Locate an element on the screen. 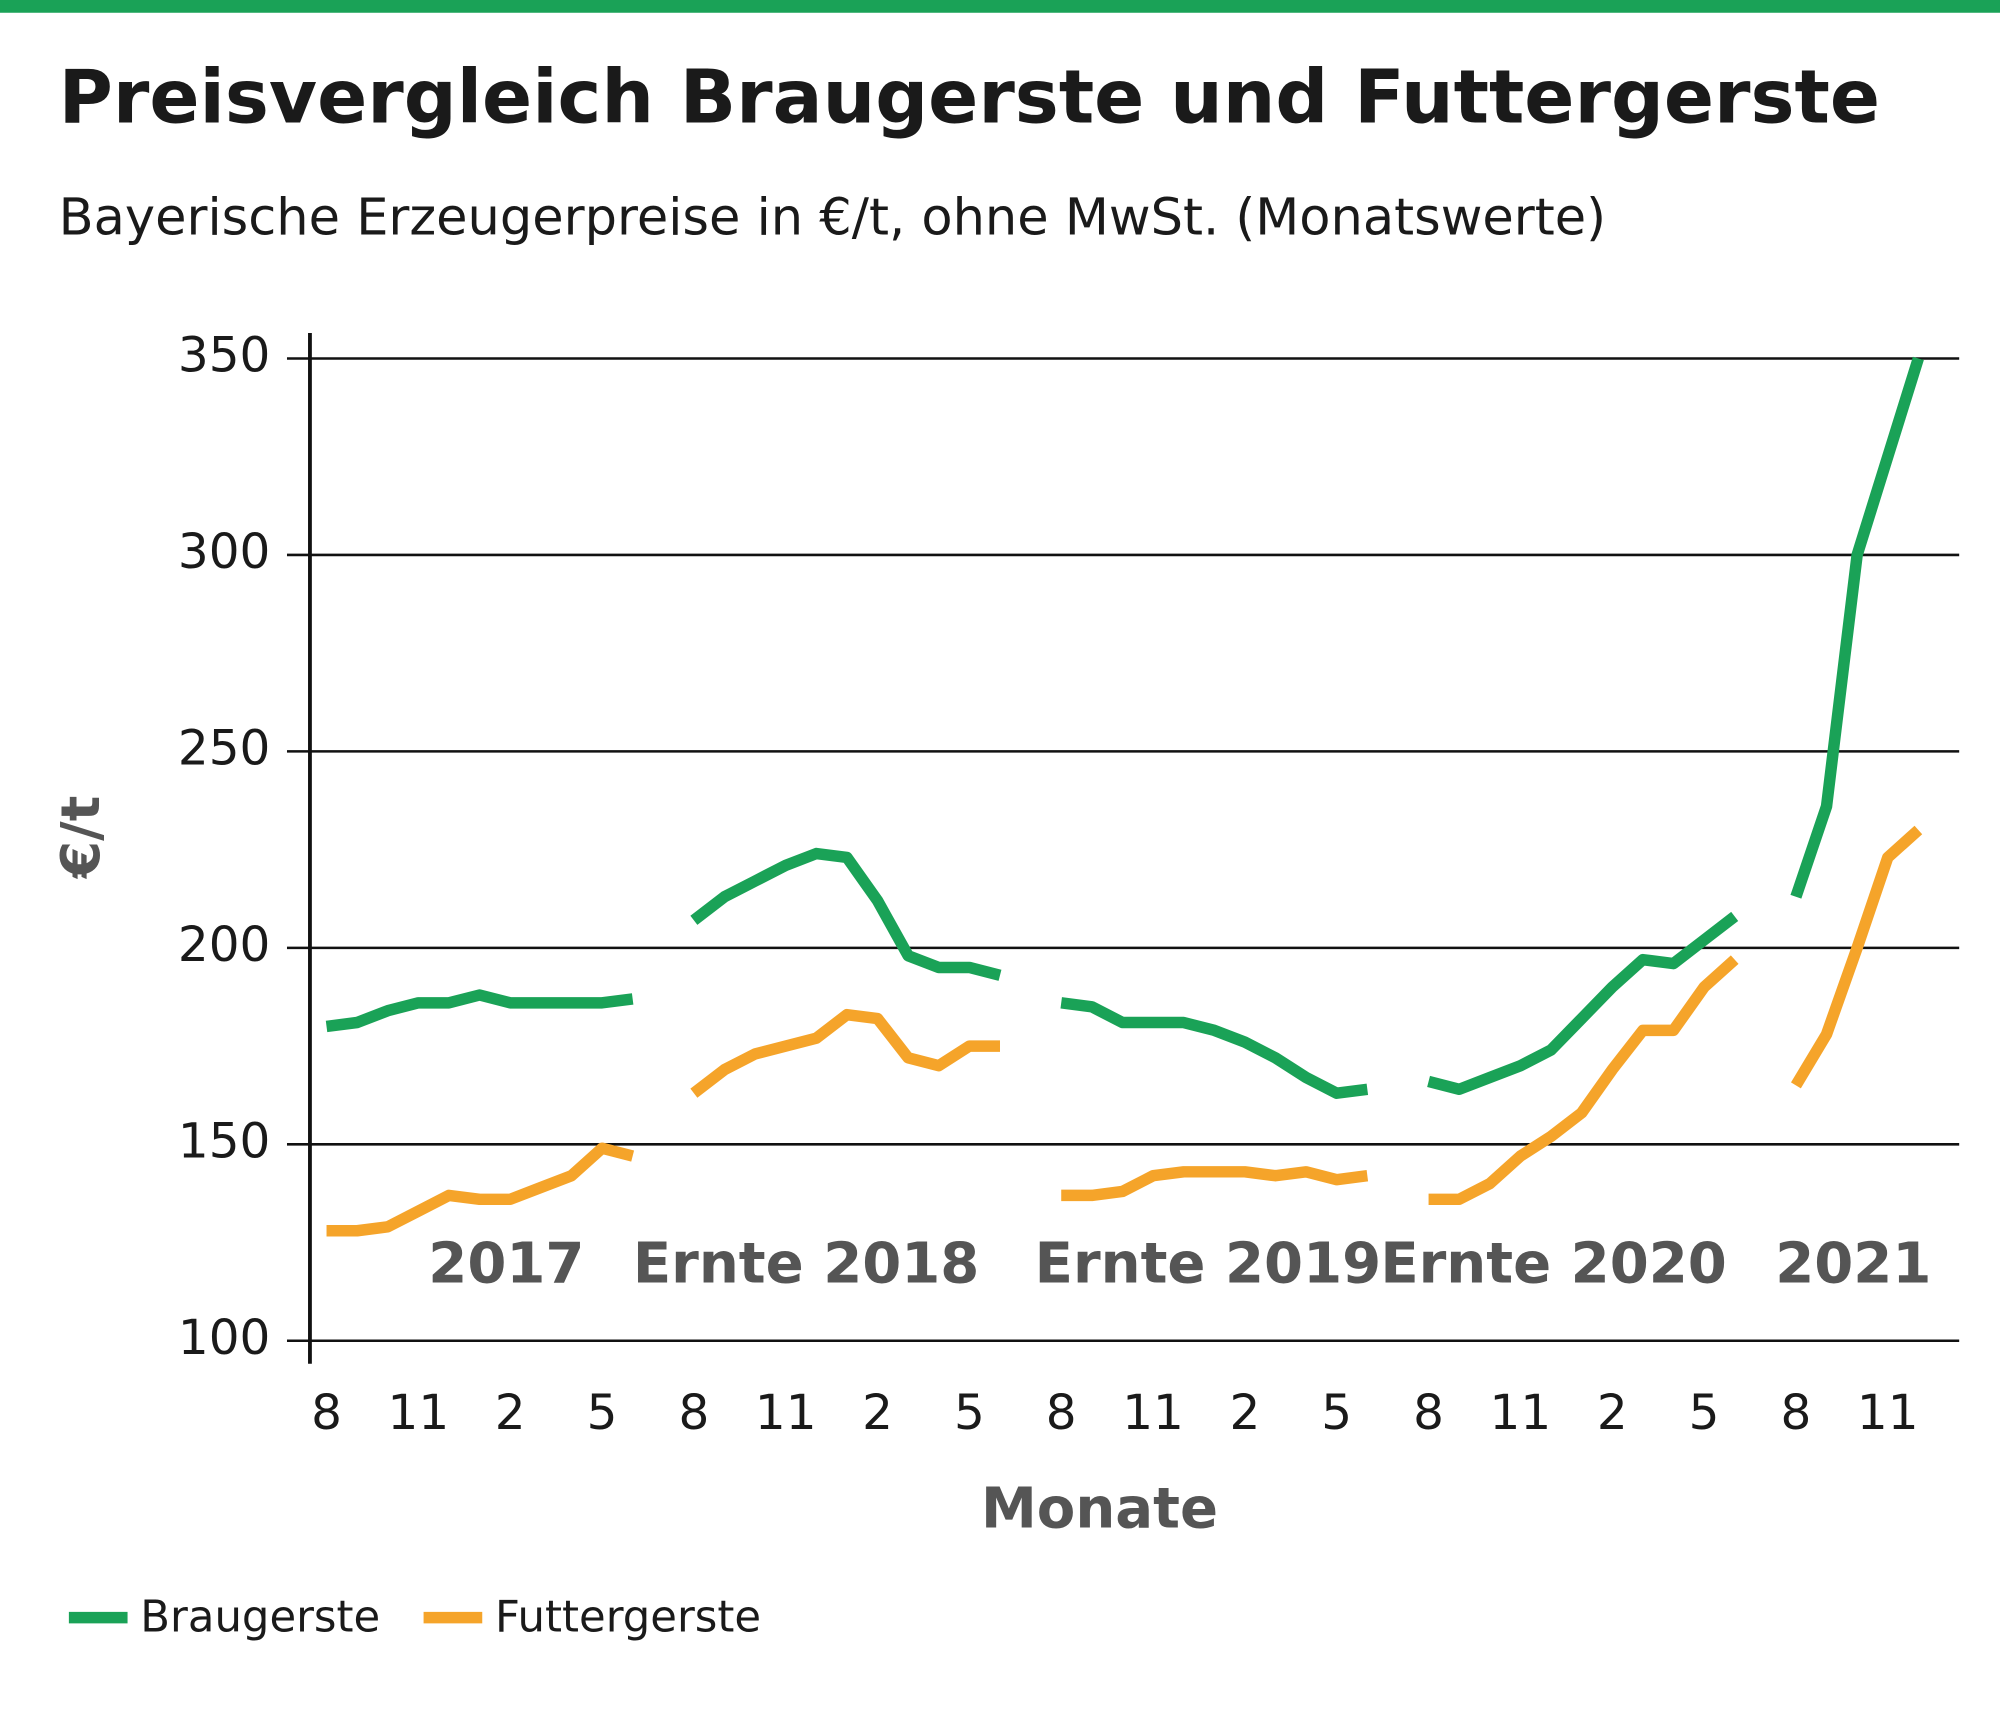 The height and width of the screenshot is (1712, 2000). y-tick-label: 100 is located at coordinates (224, 1338).